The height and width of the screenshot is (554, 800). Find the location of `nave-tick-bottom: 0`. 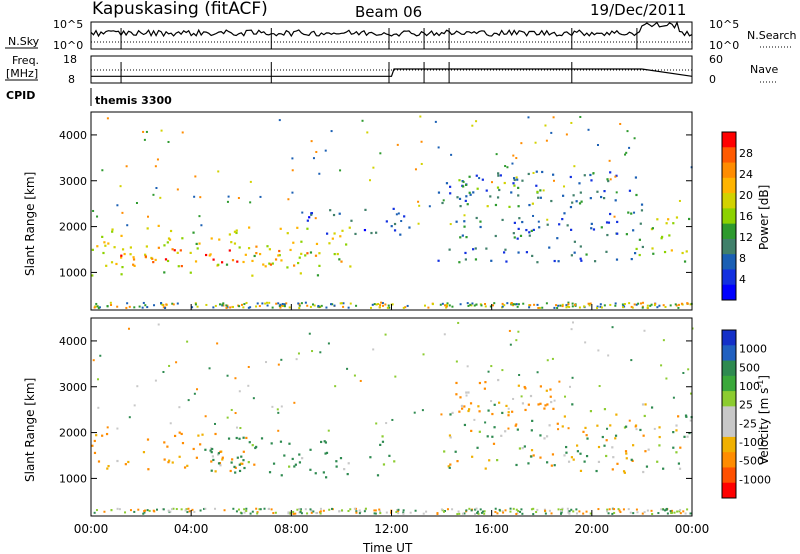

nave-tick-bottom: 0 is located at coordinates (712, 79).